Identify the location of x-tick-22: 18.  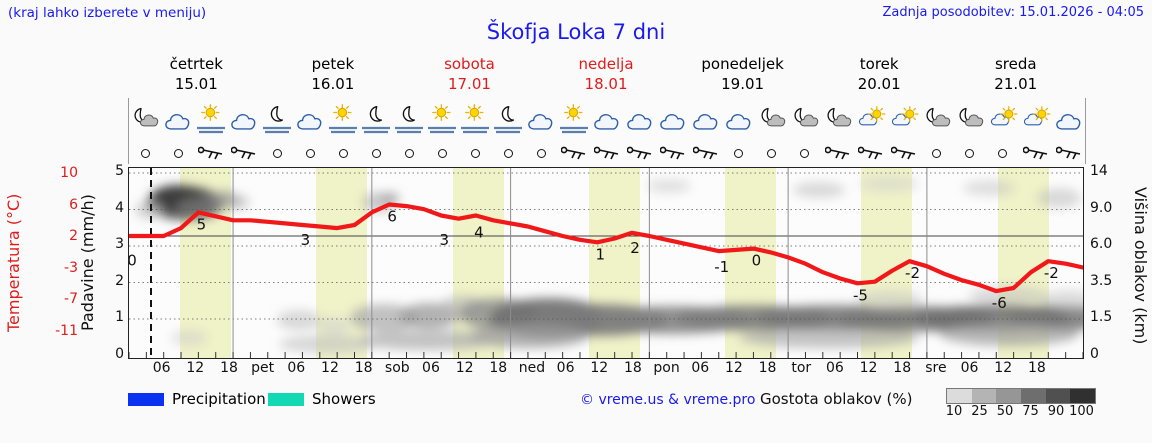
(902, 368).